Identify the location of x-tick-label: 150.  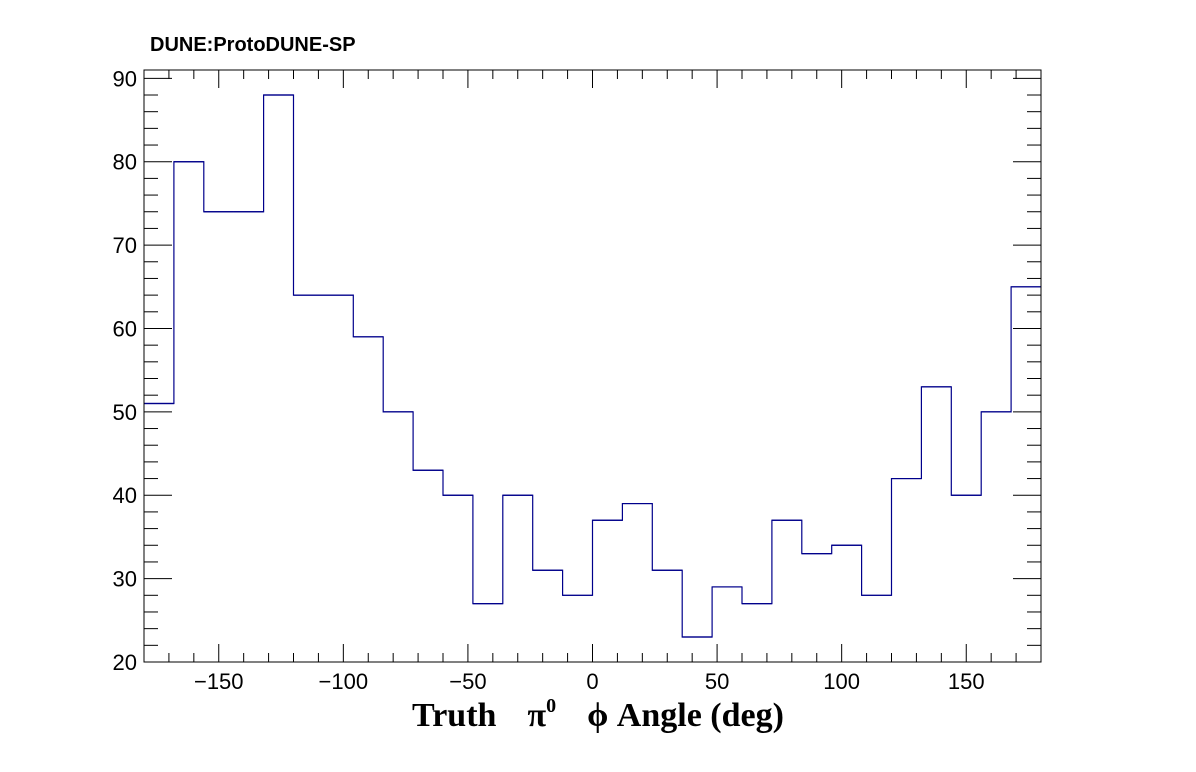
(966, 681).